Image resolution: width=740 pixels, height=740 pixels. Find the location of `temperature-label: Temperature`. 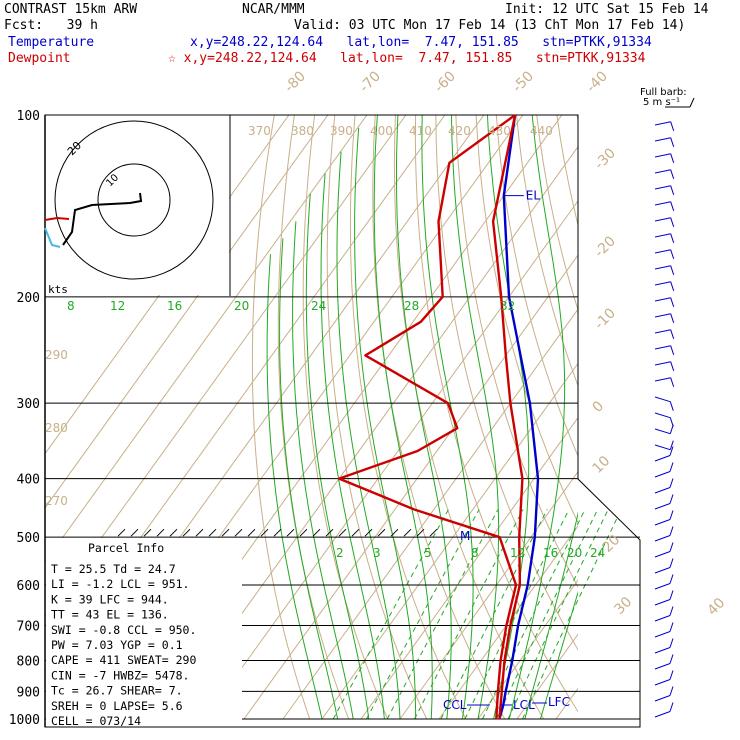

temperature-label: Temperature is located at coordinates (51, 42).